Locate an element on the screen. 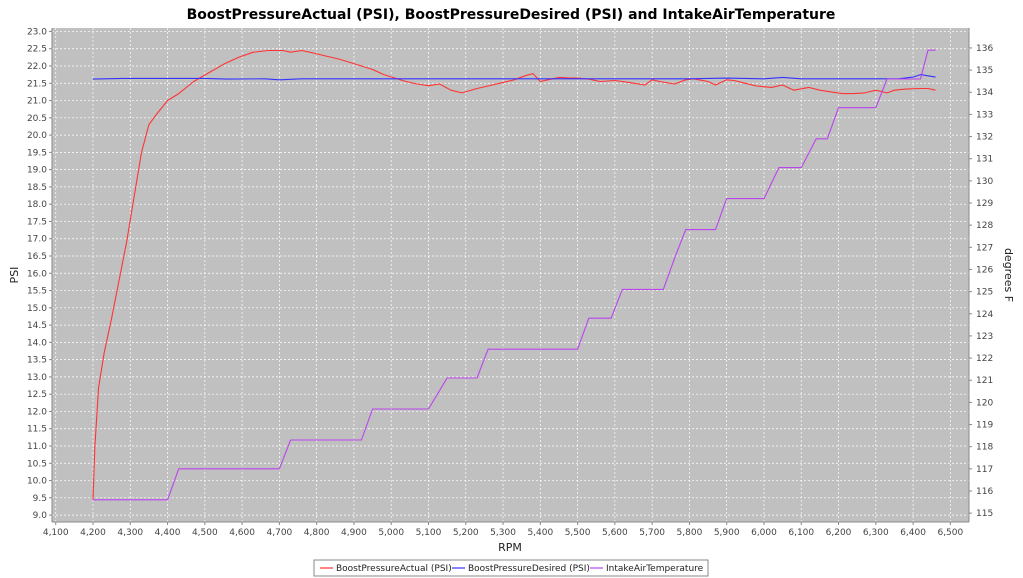 The image size is (1023, 578). y-tick-label: 18.5 is located at coordinates (37, 188).